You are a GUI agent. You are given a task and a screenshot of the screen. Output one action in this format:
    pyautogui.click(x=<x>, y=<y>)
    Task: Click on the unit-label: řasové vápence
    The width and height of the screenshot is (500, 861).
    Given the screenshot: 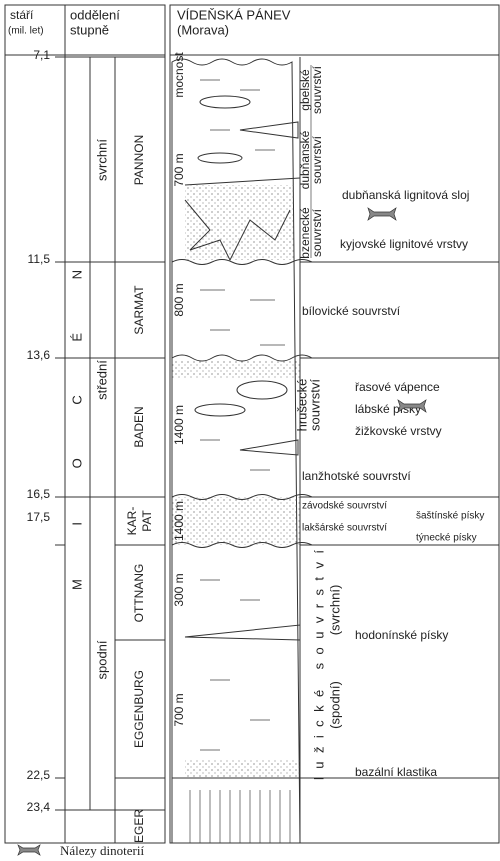 What is the action you would take?
    pyautogui.click(x=397, y=387)
    